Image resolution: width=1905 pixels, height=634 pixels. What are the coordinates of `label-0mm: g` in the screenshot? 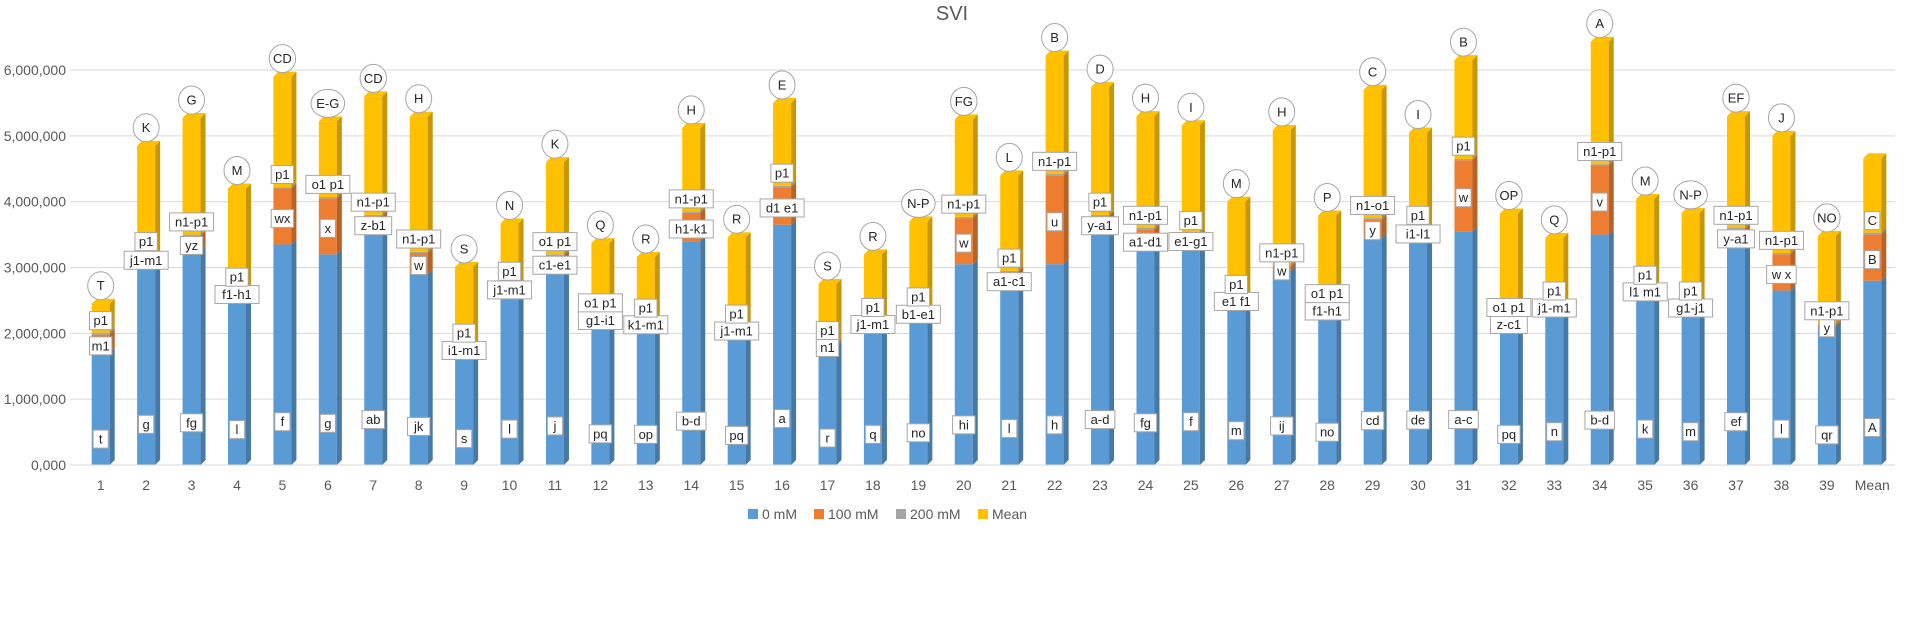 It's located at (327, 423).